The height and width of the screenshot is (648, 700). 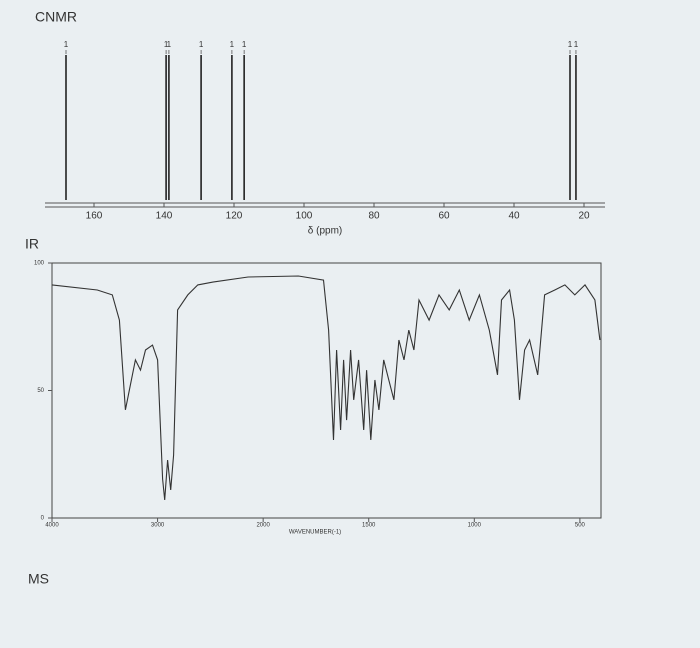 I want to click on x-tick-label: 40, so click(x=514, y=216).